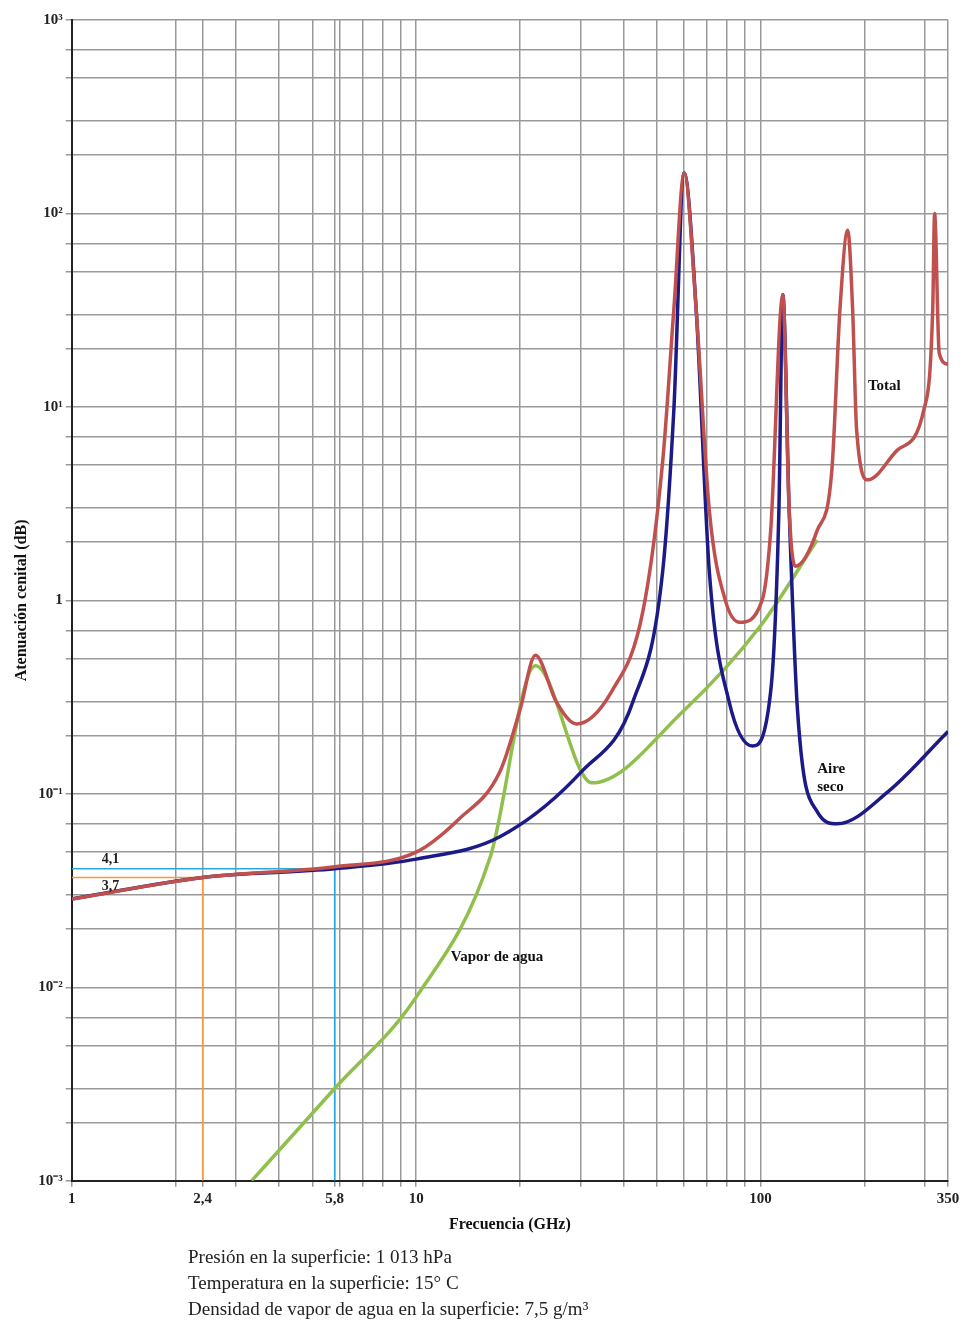  What do you see at coordinates (110, 886) in the screenshot?
I see `annotation: 3,7` at bounding box center [110, 886].